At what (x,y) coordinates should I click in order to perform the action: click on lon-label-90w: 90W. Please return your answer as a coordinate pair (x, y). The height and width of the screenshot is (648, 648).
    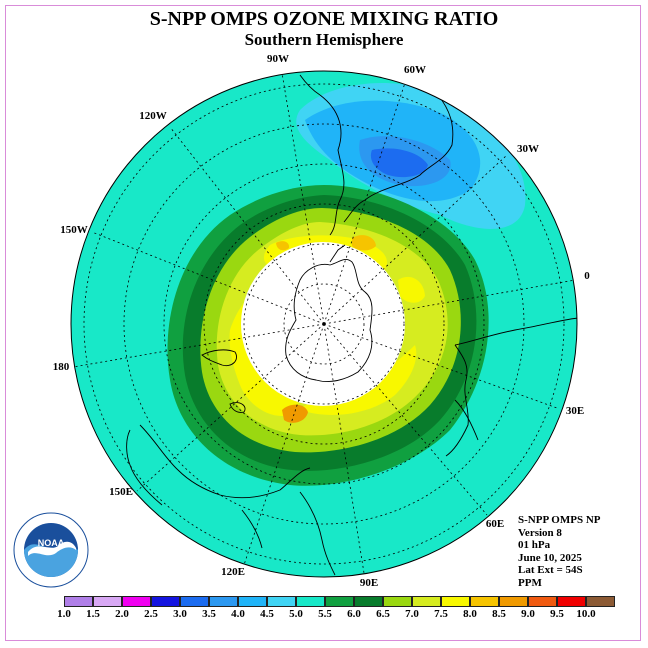
    Looking at the image, I should click on (278, 59).